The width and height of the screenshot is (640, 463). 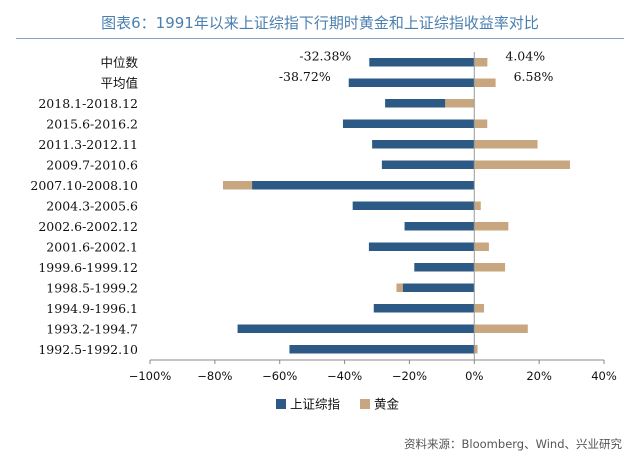 I want to click on category-label: 2018.1-2018.12, so click(x=88, y=103).